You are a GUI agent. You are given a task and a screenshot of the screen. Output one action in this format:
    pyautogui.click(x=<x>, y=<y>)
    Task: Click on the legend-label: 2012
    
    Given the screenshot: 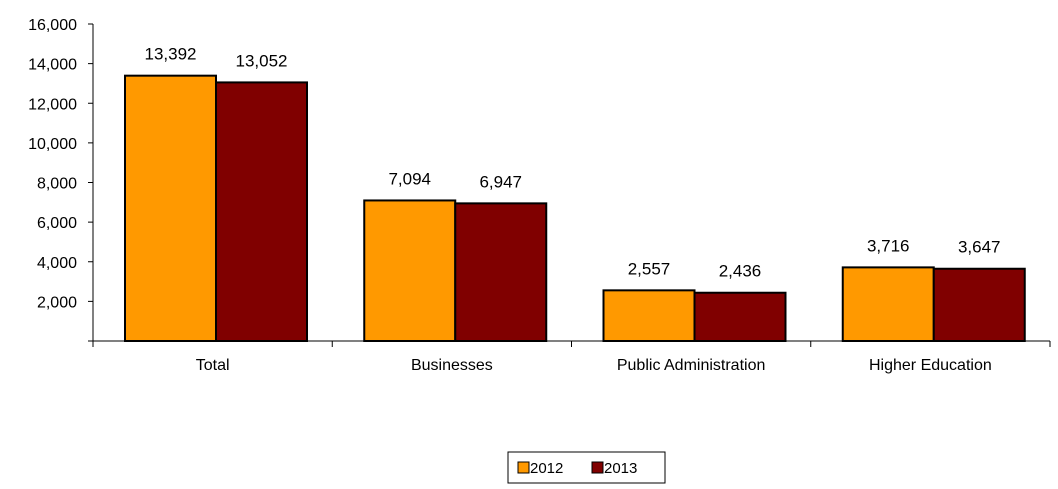 What is the action you would take?
    pyautogui.click(x=546, y=468)
    